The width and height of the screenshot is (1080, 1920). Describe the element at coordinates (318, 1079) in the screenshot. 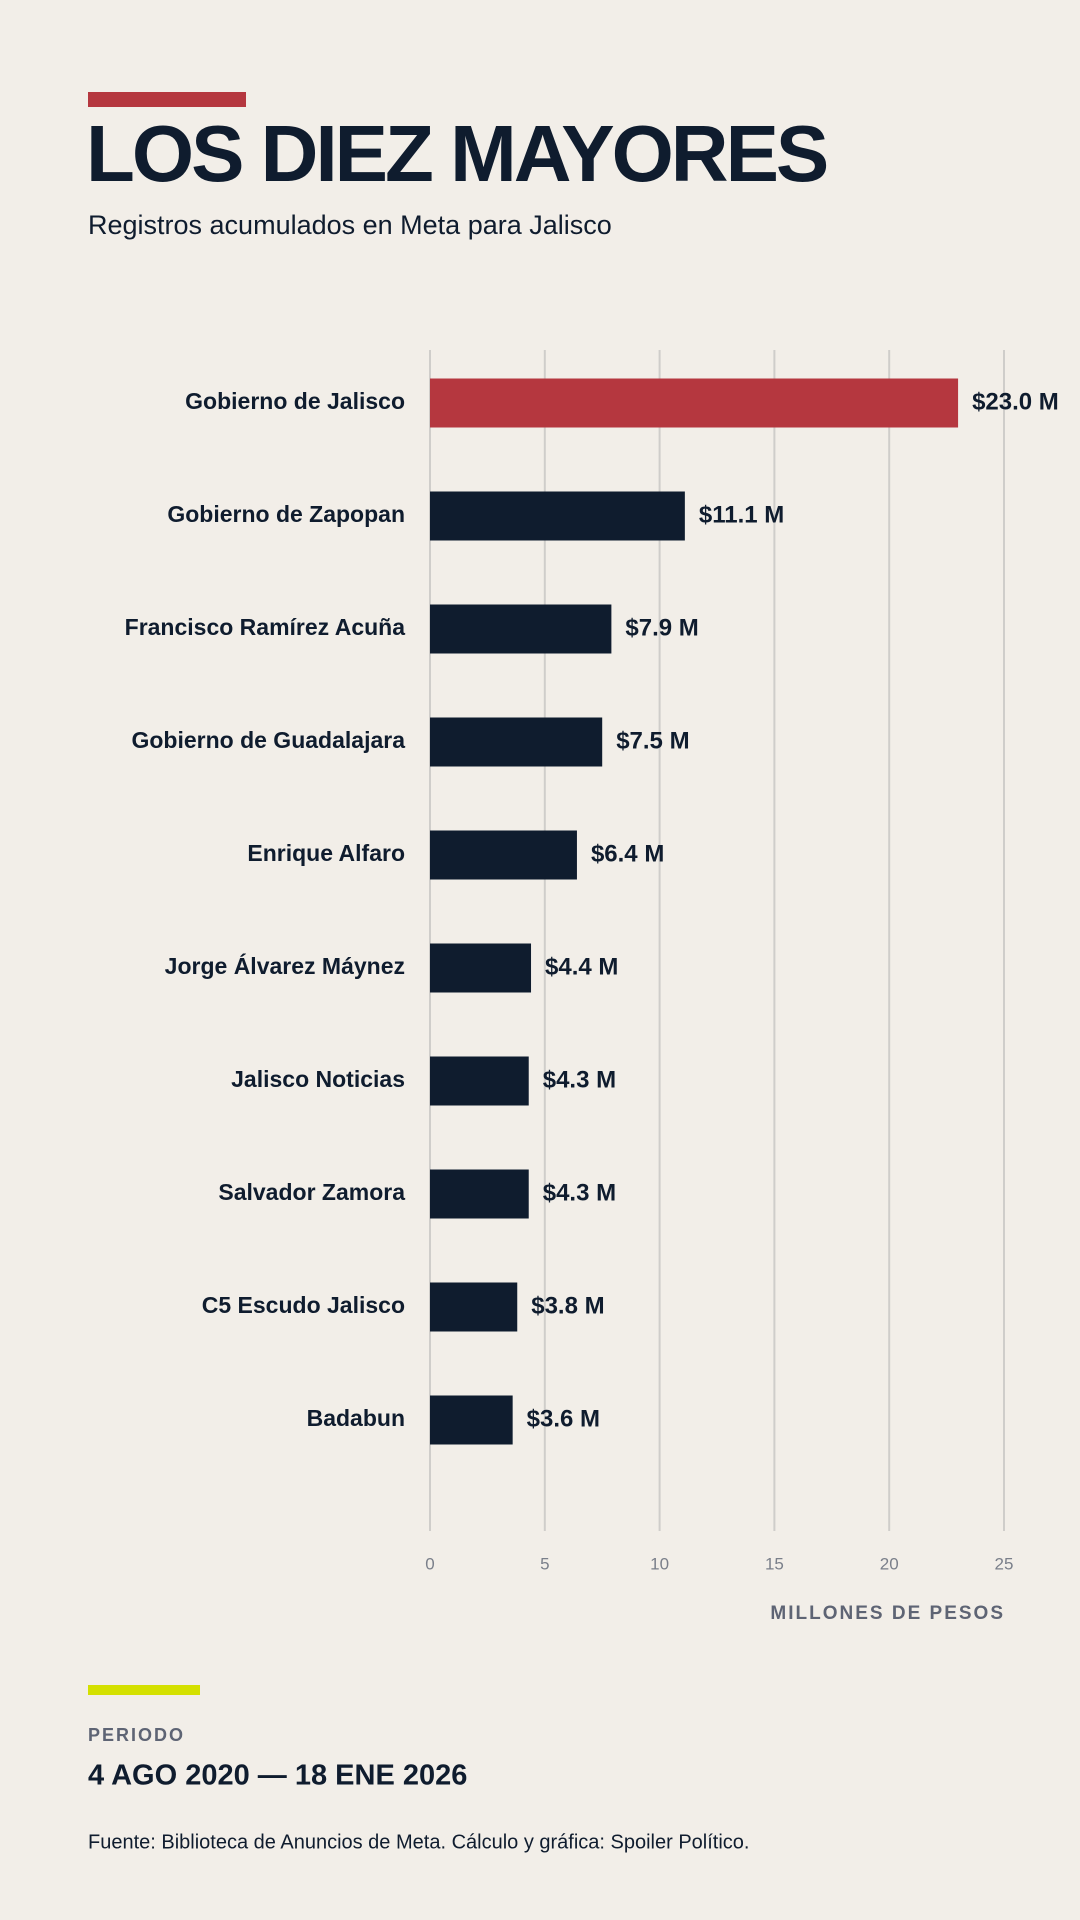

I see `y-tick-label: Jalisco Noticias` at that location.